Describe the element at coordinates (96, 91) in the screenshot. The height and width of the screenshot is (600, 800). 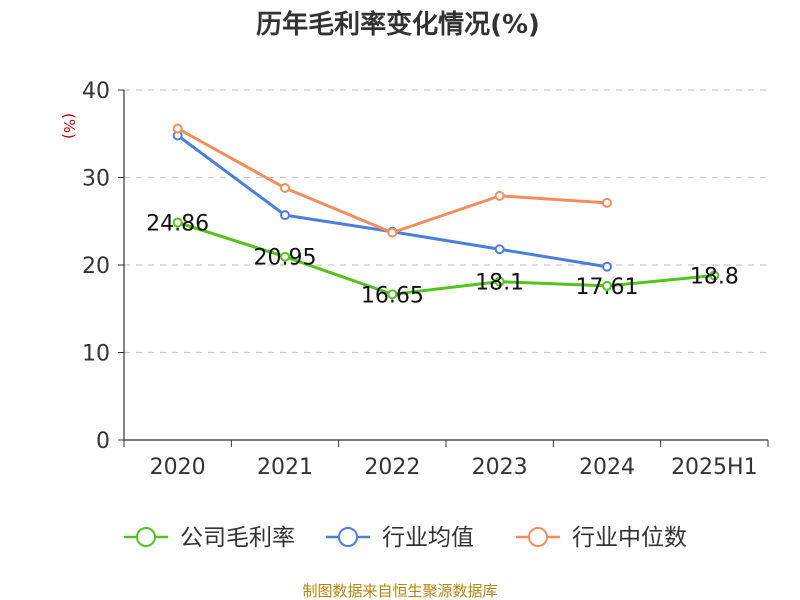
I see `y-tick-label: 40` at that location.